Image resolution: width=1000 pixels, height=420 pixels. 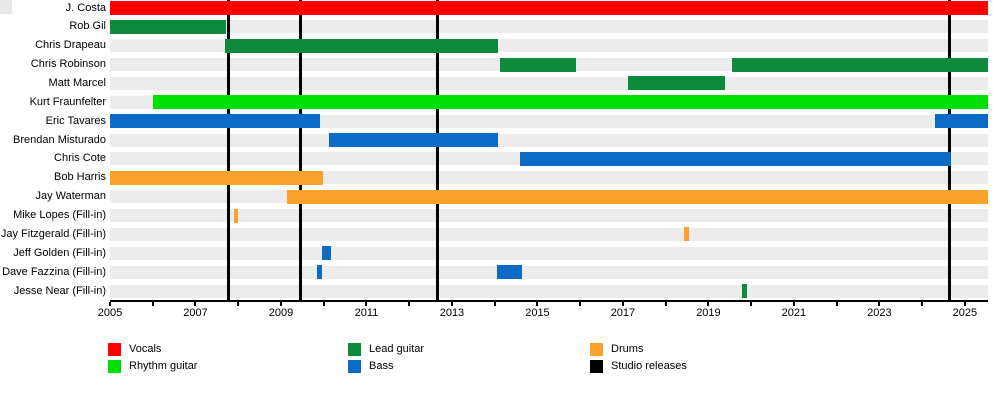 What do you see at coordinates (80, 158) in the screenshot?
I see `member-label: Chris Cote` at bounding box center [80, 158].